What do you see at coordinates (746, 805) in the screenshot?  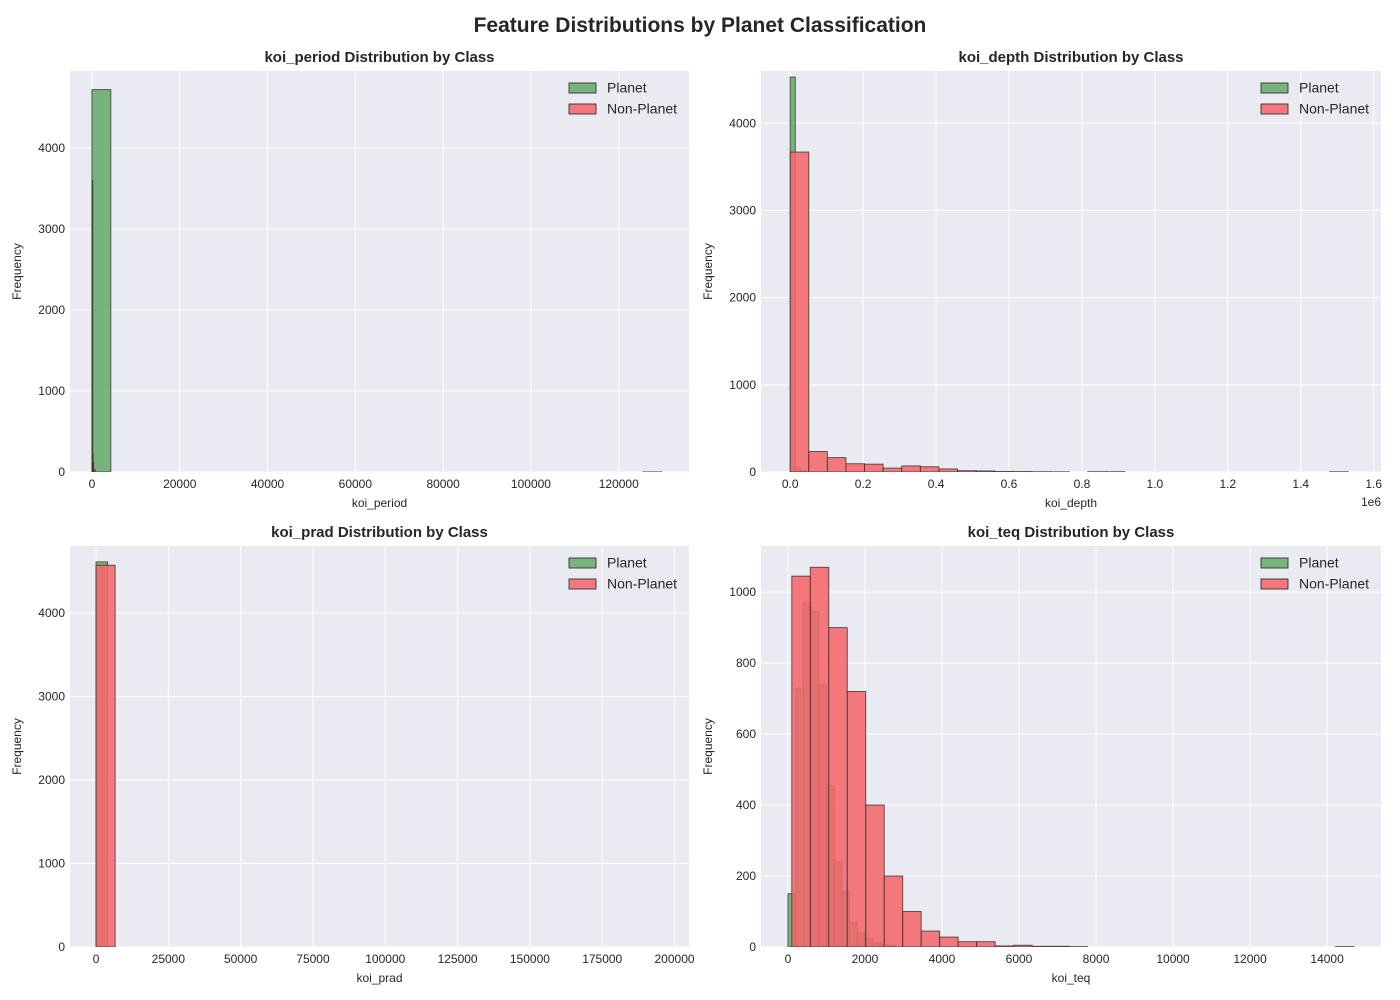 I see `y-tick-label: 400` at bounding box center [746, 805].